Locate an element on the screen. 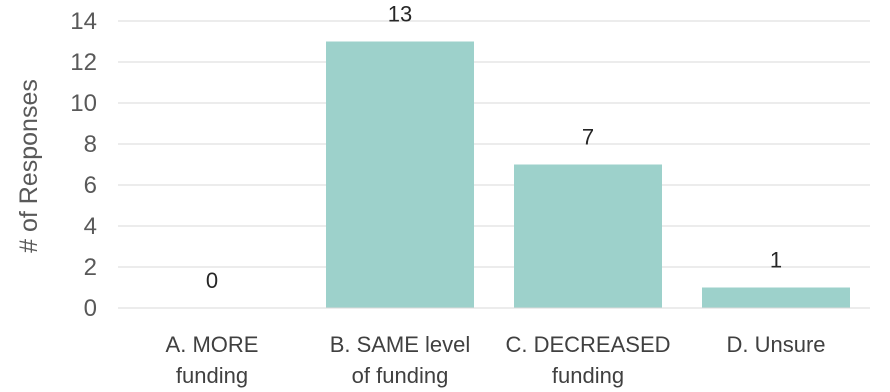 This screenshot has height=392, width=890. y-tick-label: 6 is located at coordinates (90, 185).